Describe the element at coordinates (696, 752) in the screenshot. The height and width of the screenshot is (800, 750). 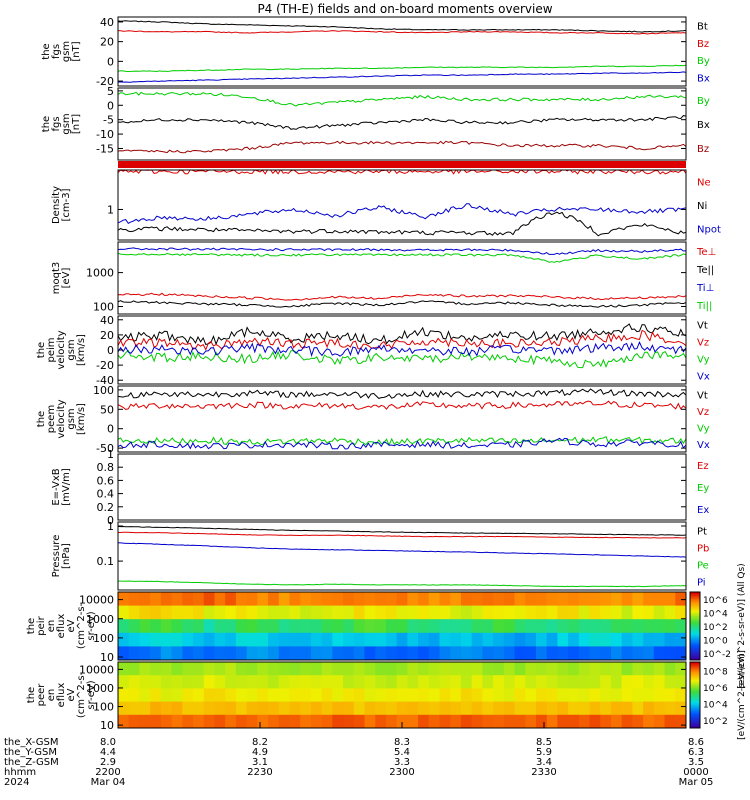
I see `x-tick-label: 6.3` at that location.